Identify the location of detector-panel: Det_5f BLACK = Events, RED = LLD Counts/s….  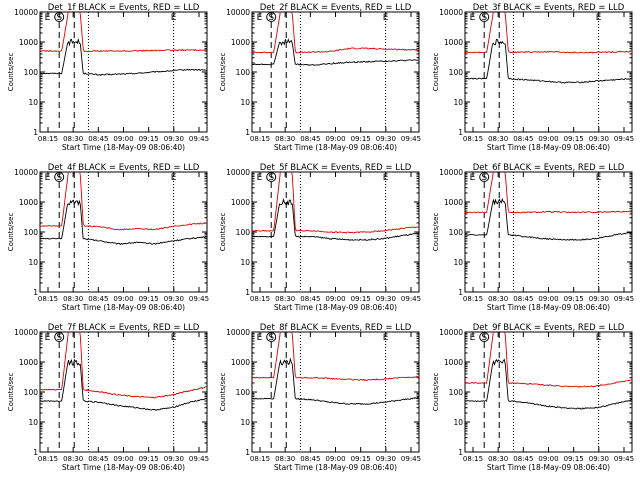
(320, 237).